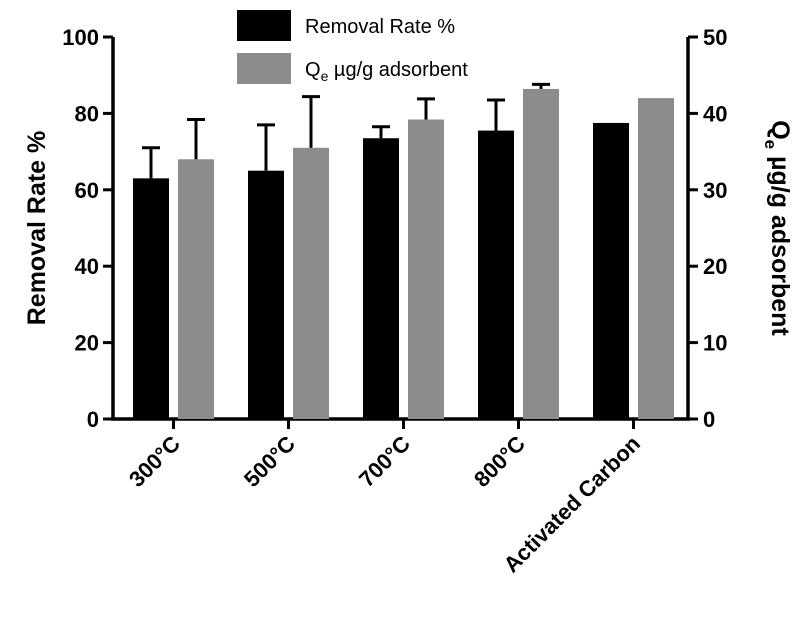 This screenshot has height=620, width=792. Describe the element at coordinates (264, 68) in the screenshot. I see `legend-swatch-qe` at that location.